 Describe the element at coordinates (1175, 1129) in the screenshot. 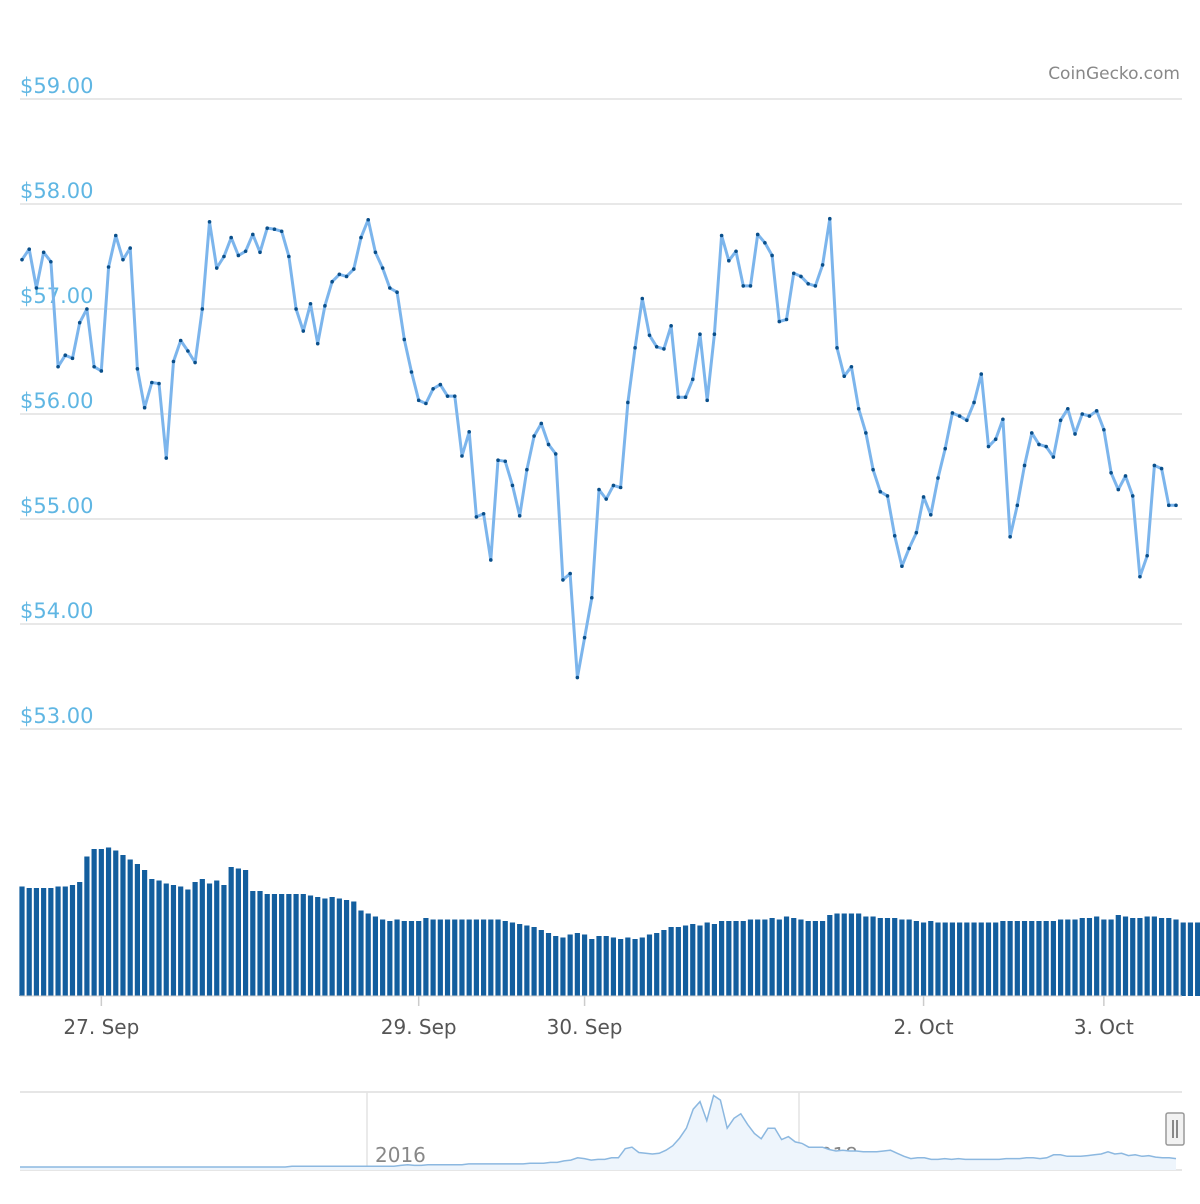

I see `navigator-handle` at that location.